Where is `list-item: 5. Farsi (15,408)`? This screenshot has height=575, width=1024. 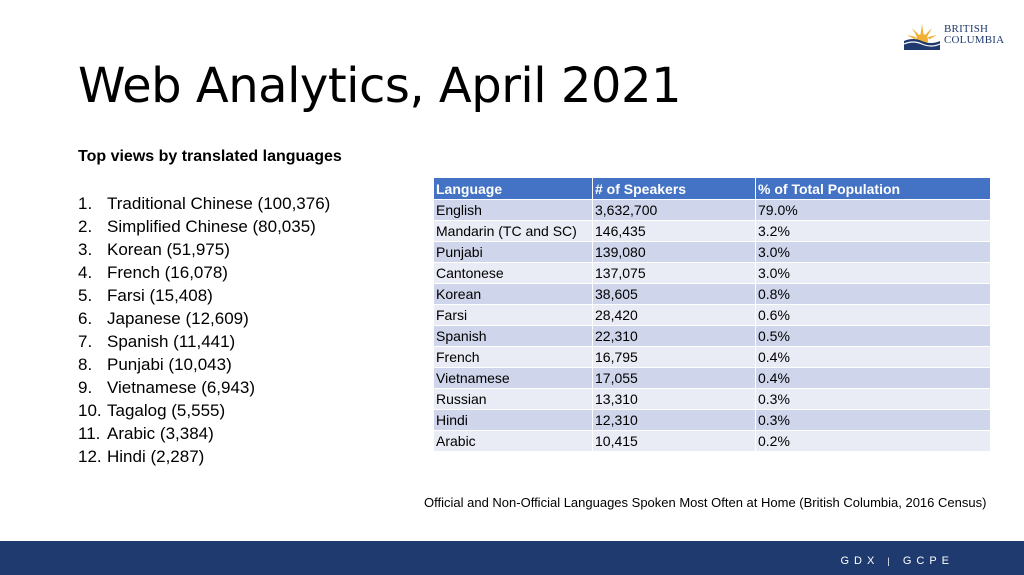
list-item: 5. Farsi (15,408) is located at coordinates (204, 297).